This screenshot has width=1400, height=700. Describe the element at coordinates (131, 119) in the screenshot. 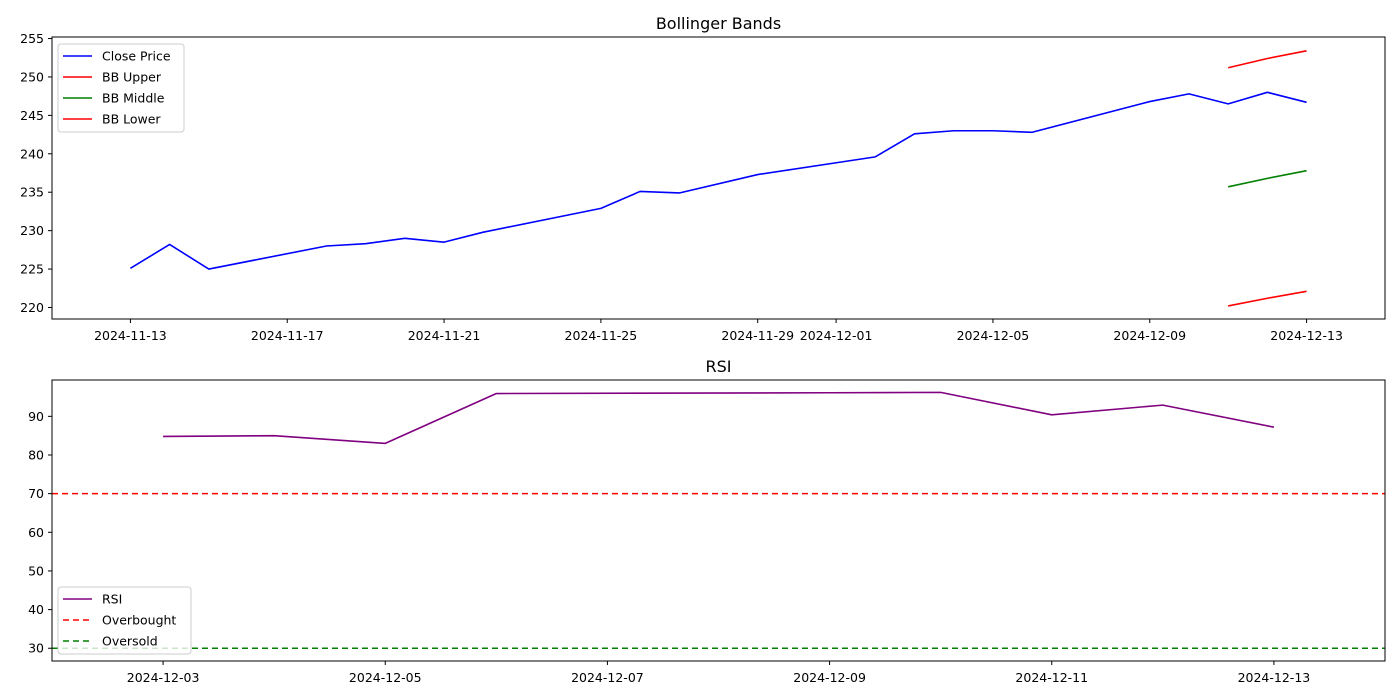

I see `legend-label-bb-lower: BB Lower` at that location.